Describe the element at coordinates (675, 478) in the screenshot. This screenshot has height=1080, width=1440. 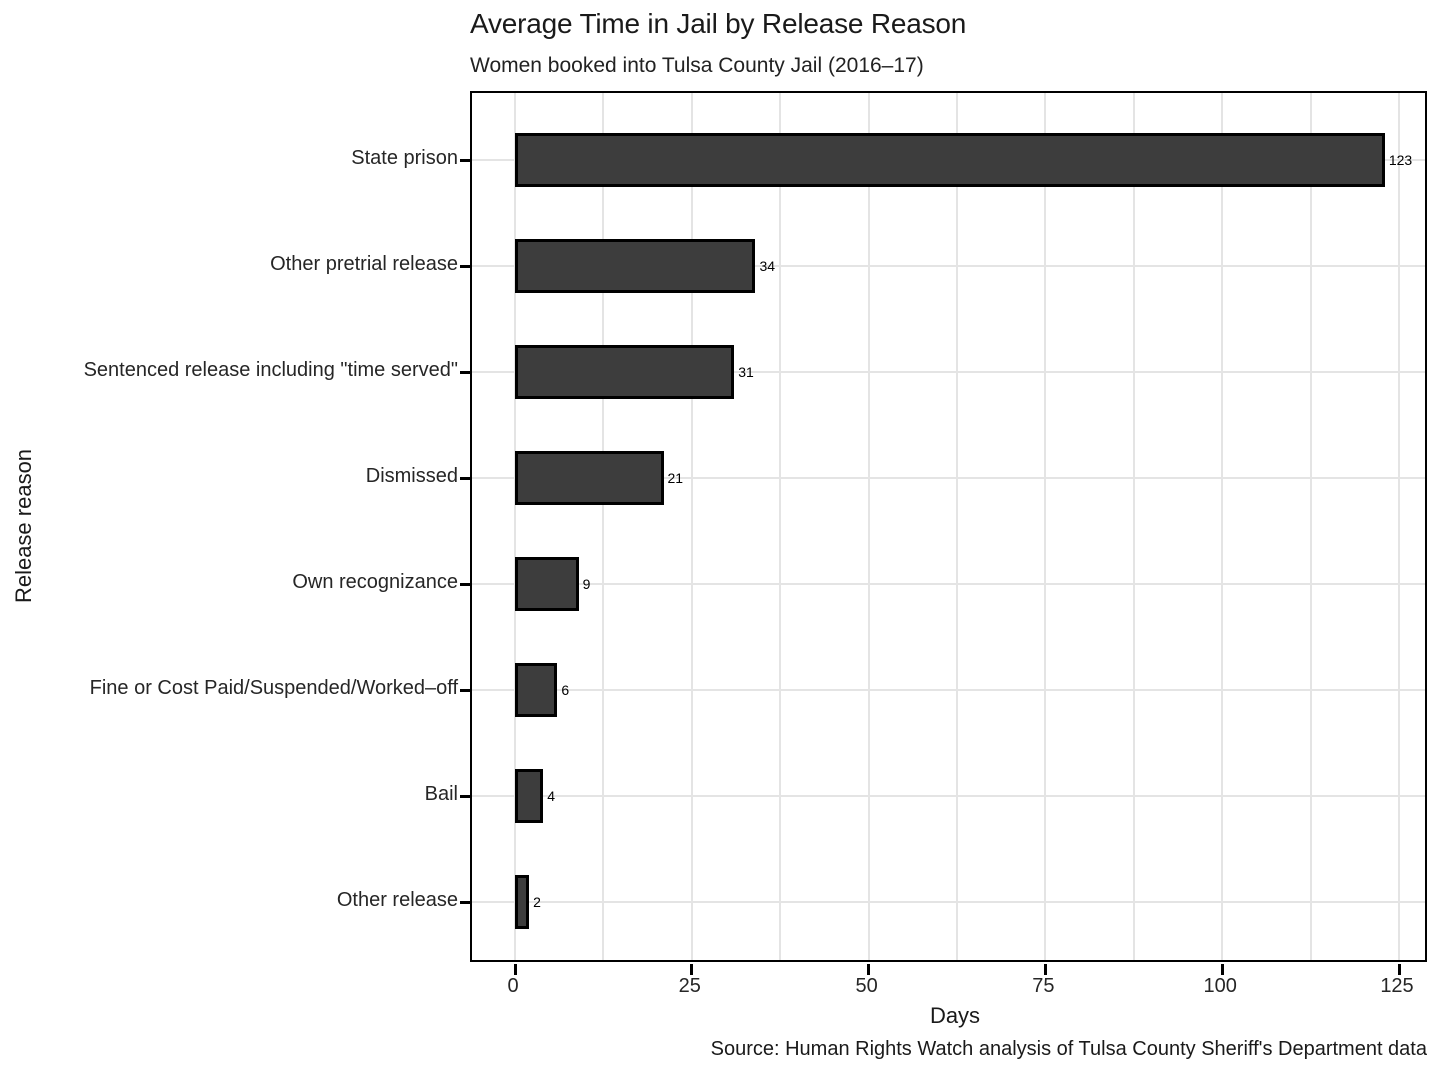
I see `bar-value-label: 21` at that location.